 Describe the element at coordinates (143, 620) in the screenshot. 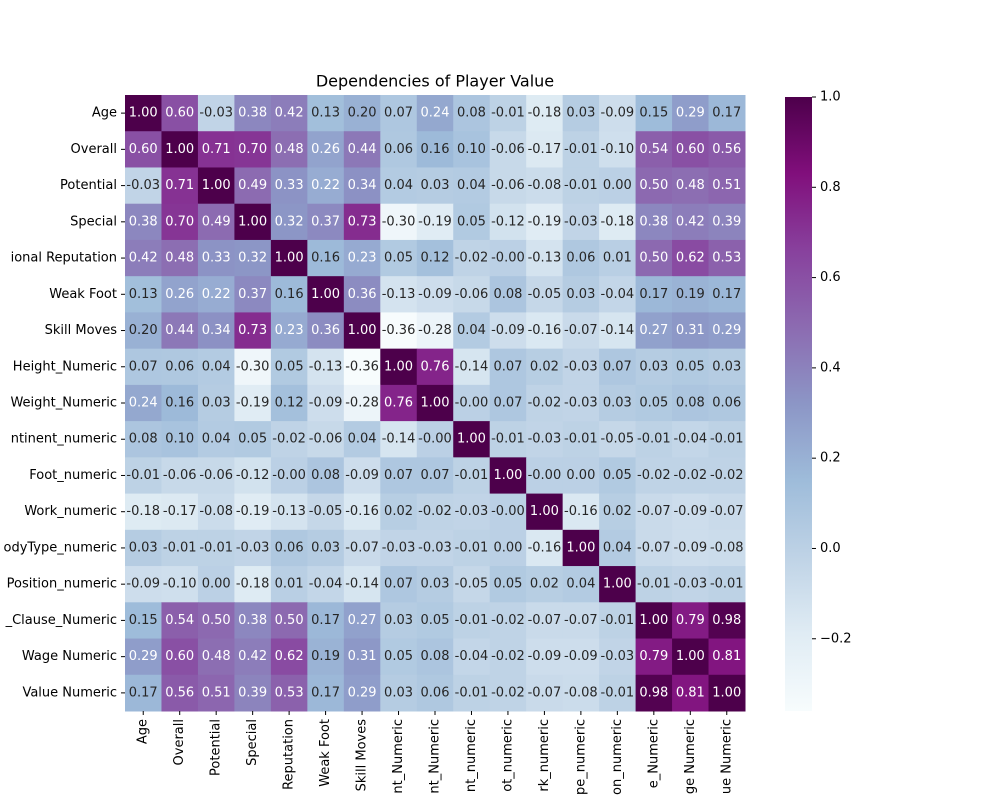

I see `cell-label: 0.15` at that location.